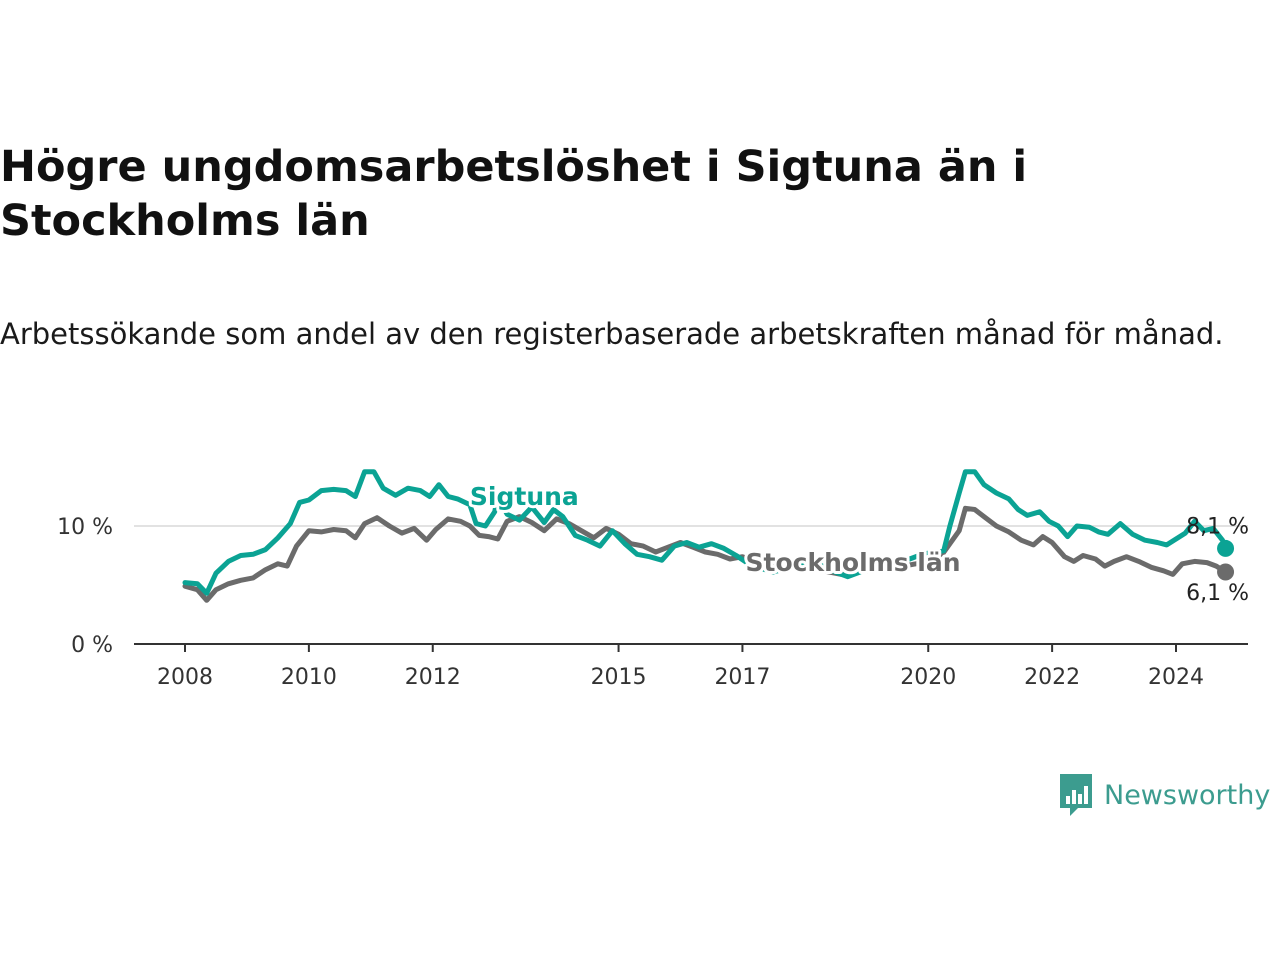  What do you see at coordinates (705, 554) in the screenshot?
I see `series-line-stockholms-lan` at bounding box center [705, 554].